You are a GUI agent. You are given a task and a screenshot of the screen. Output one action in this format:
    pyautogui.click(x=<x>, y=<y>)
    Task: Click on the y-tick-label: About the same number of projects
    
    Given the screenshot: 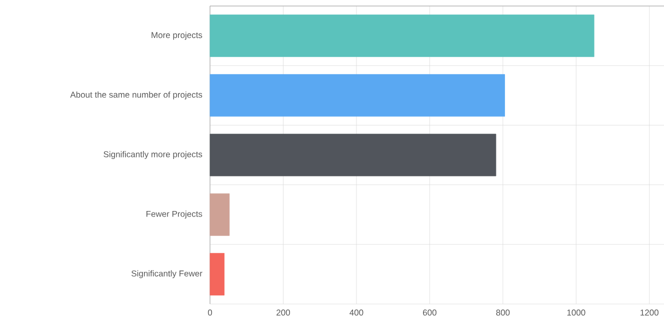 What is the action you would take?
    pyautogui.click(x=136, y=95)
    